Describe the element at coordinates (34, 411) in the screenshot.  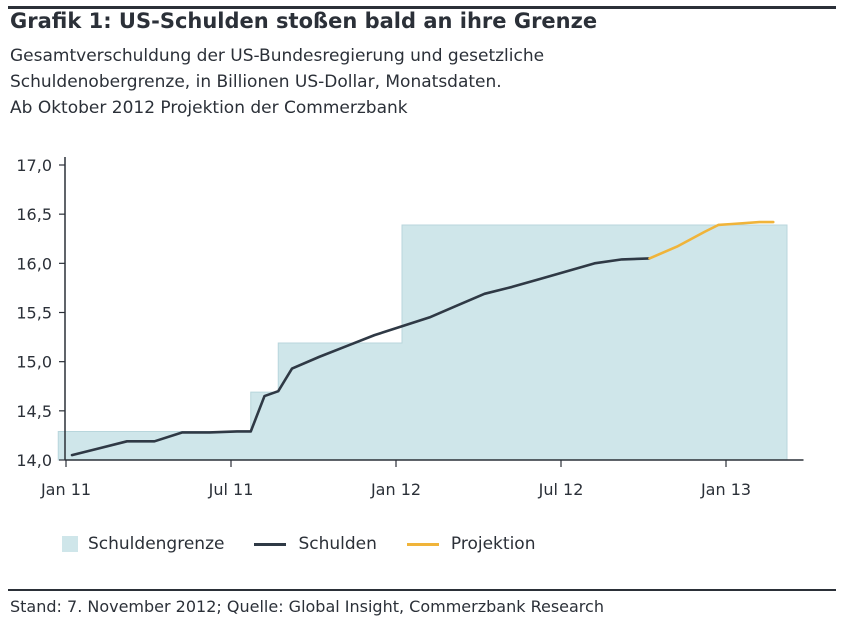
I see `y-tick-label: 14,5` at that location.